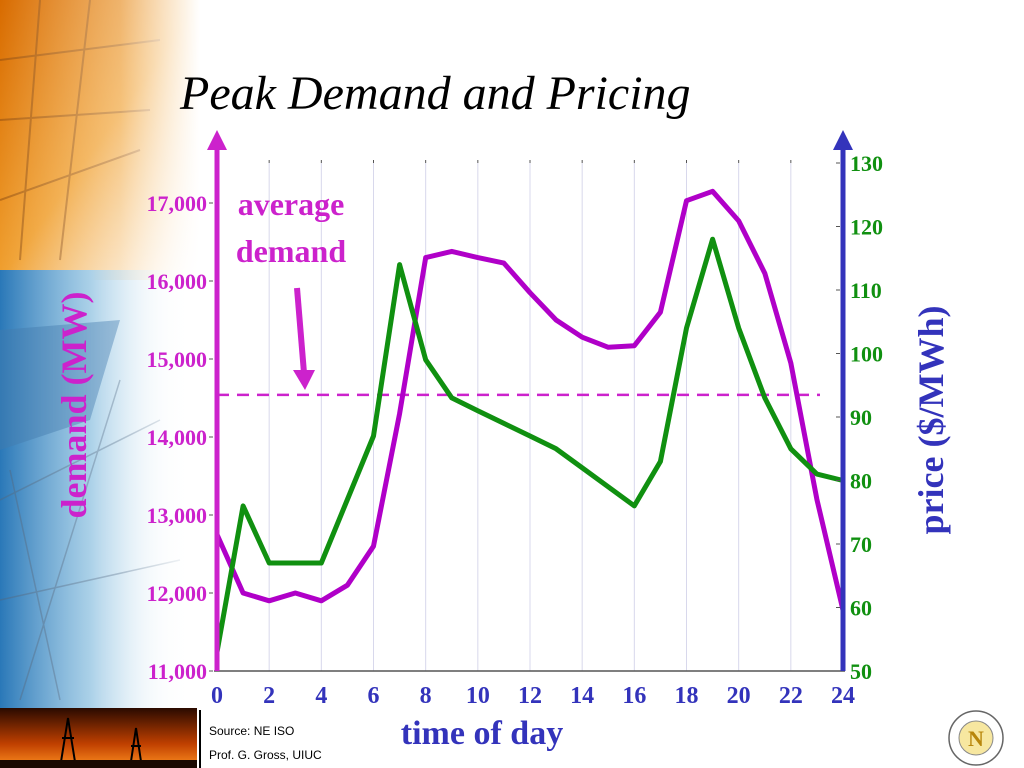 Image resolution: width=1024 pixels, height=768 pixels. I want to click on left-tick-label: 14,000, so click(177, 437).